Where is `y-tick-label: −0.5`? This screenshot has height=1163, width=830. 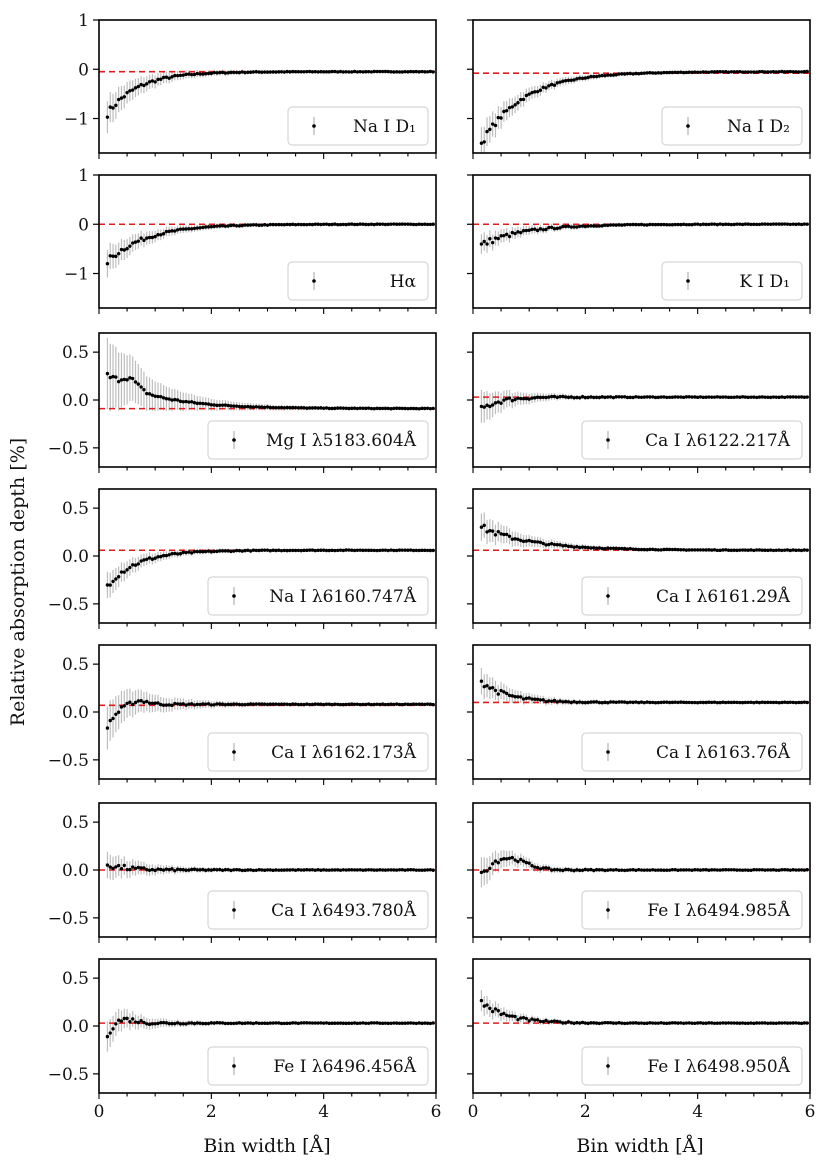
y-tick-label: −0.5 is located at coordinates (68, 1075).